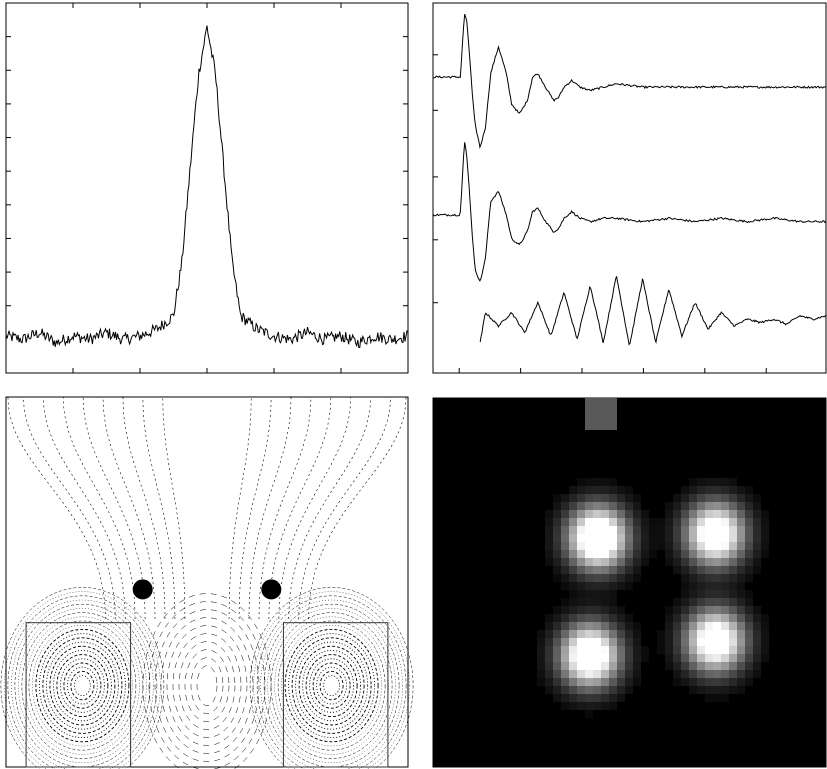 Image resolution: width=827 pixels, height=769 pixels. Describe the element at coordinates (142, 589) in the screenshot. I see `source-dot` at that location.